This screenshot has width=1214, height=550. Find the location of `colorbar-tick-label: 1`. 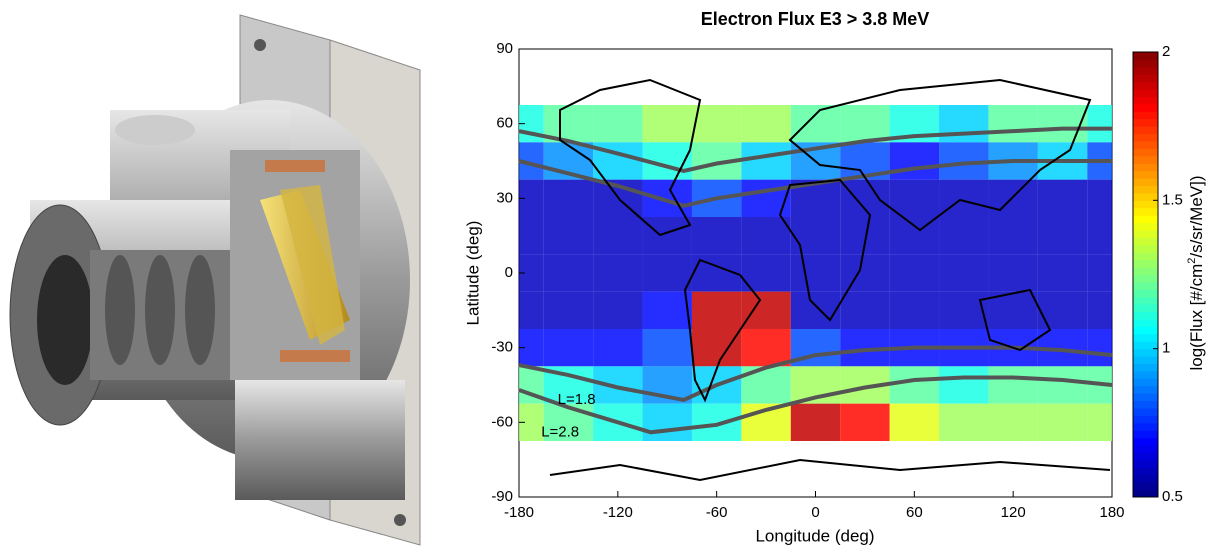

colorbar-tick-label: 1 is located at coordinates (1166, 348).